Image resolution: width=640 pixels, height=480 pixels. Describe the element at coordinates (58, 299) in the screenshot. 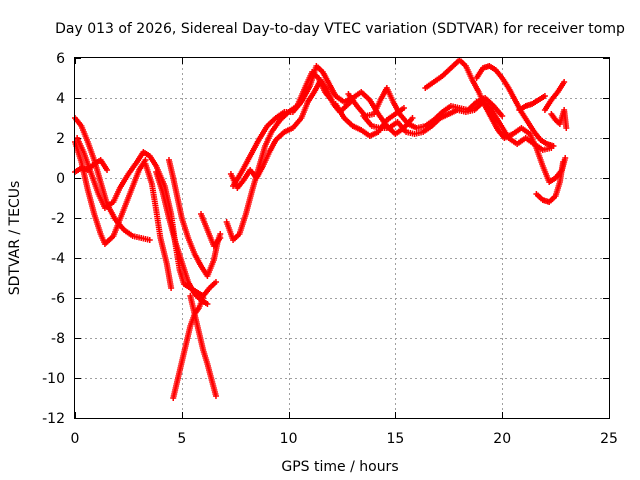

I see `y-tick-label: -6` at that location.